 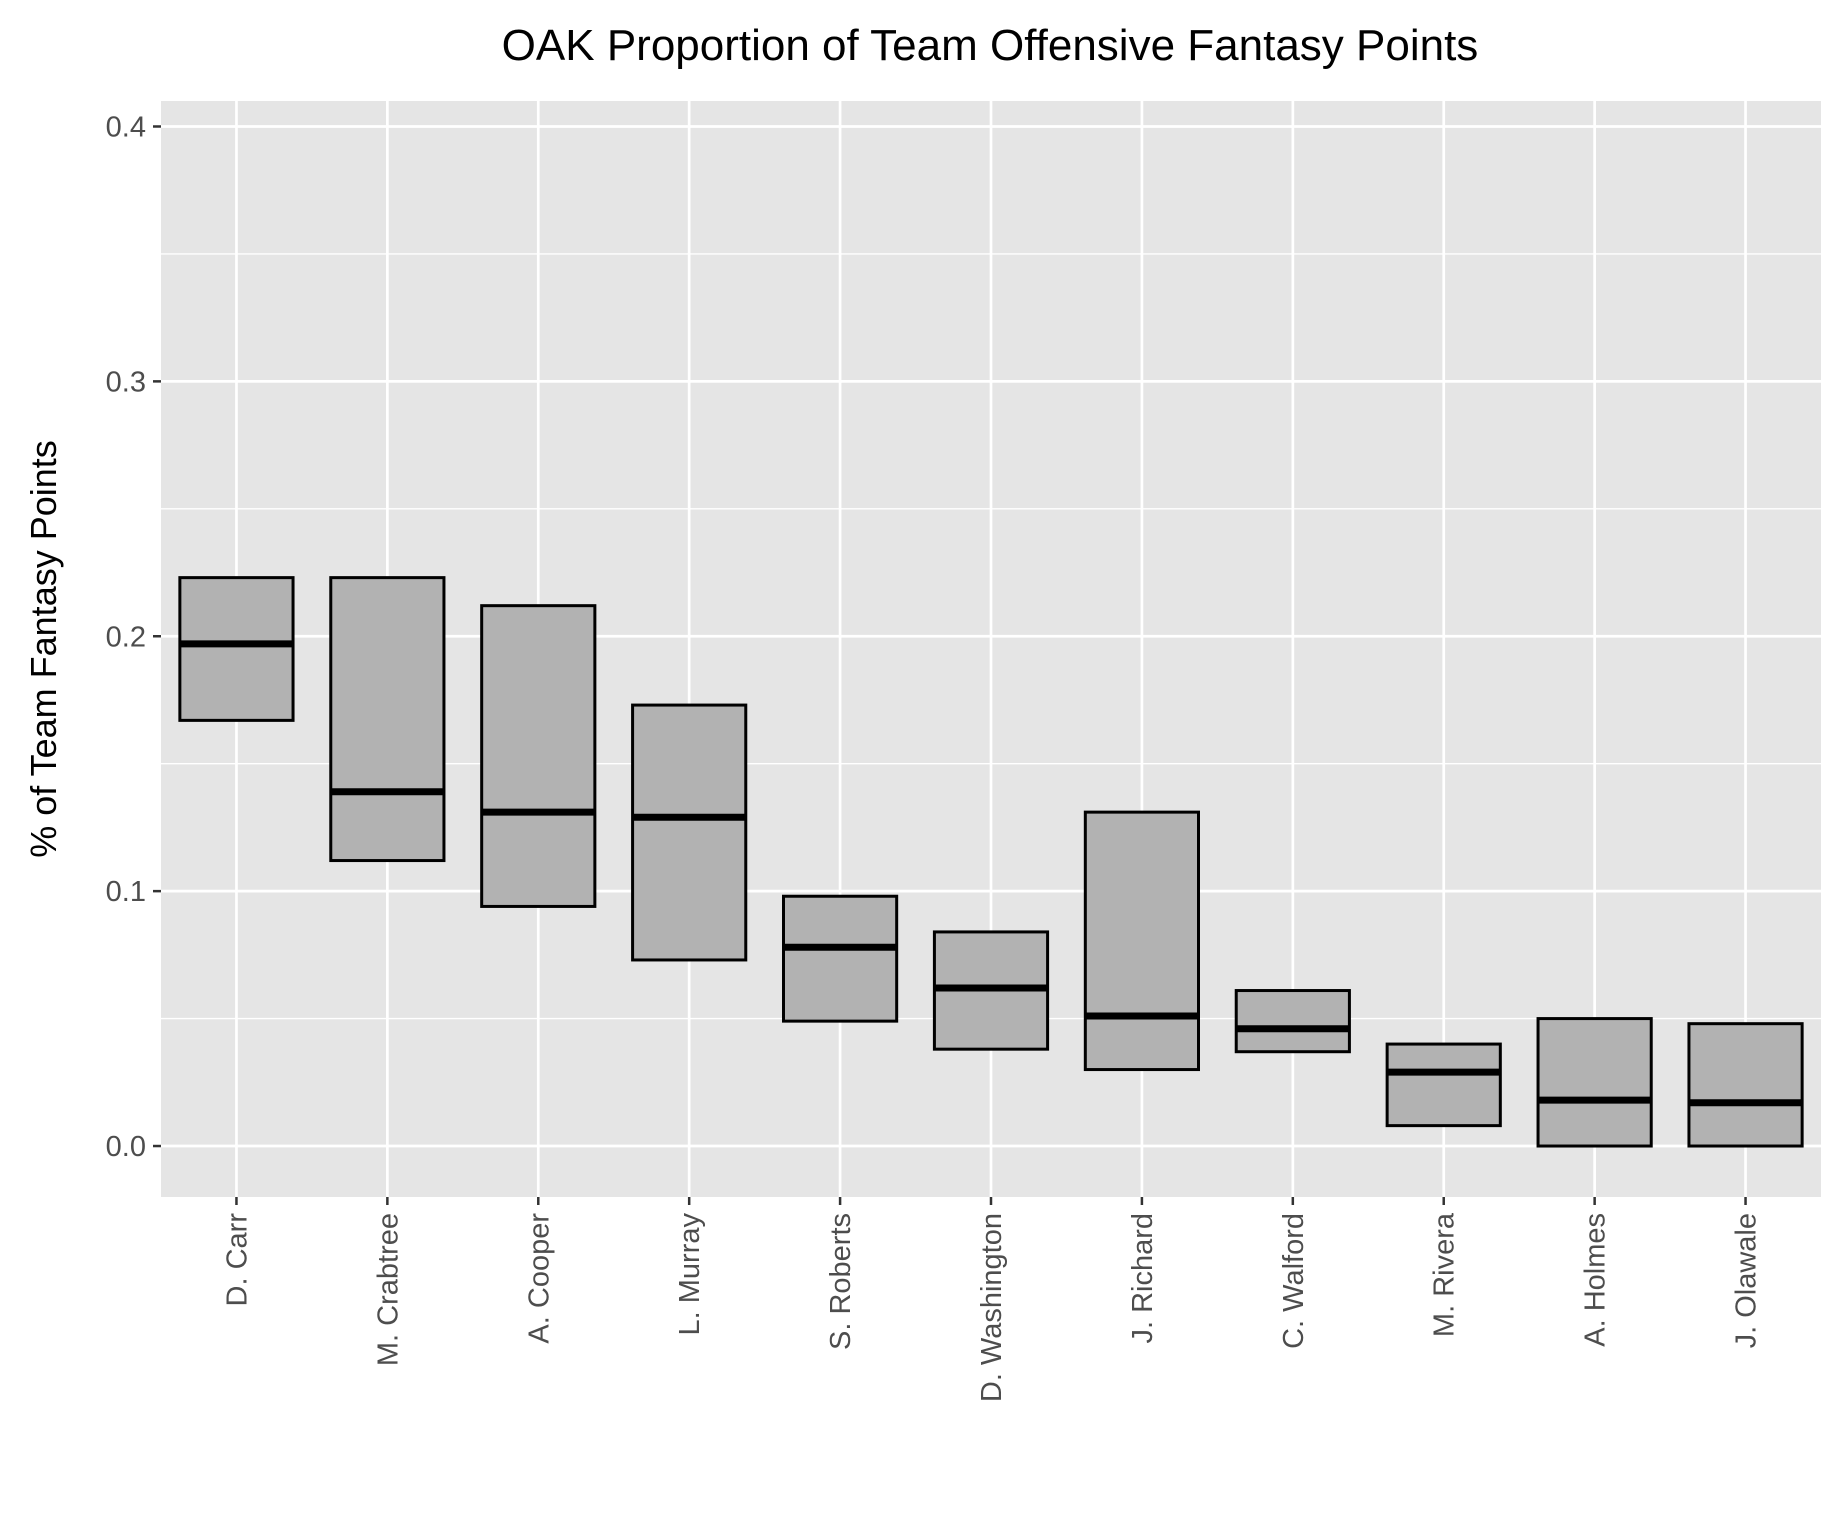 What do you see at coordinates (539, 1278) in the screenshot?
I see `x-tick-label: A. Cooper` at bounding box center [539, 1278].